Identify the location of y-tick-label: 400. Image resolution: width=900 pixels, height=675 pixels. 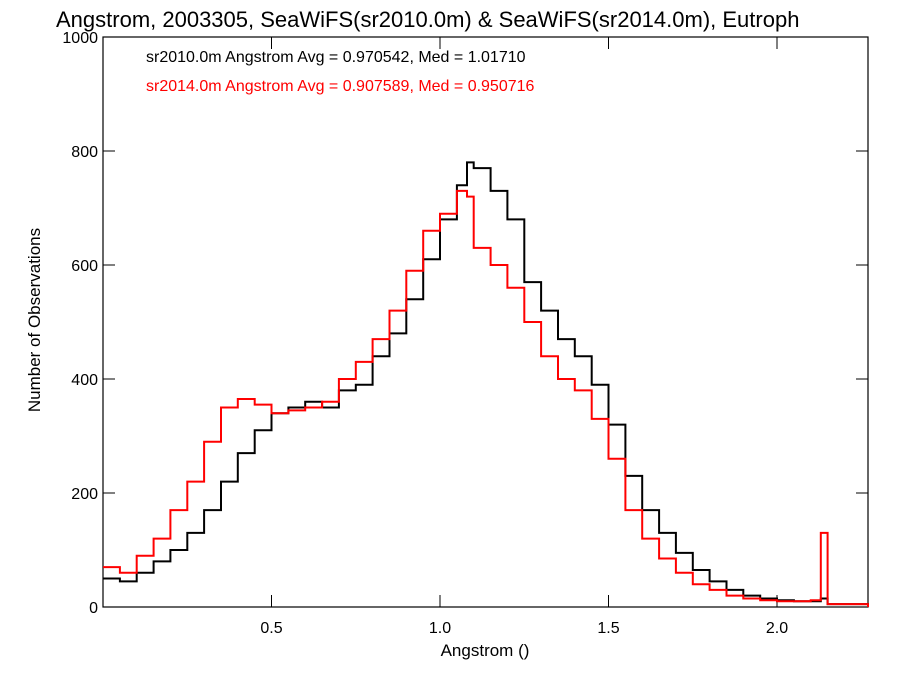
(84, 380).